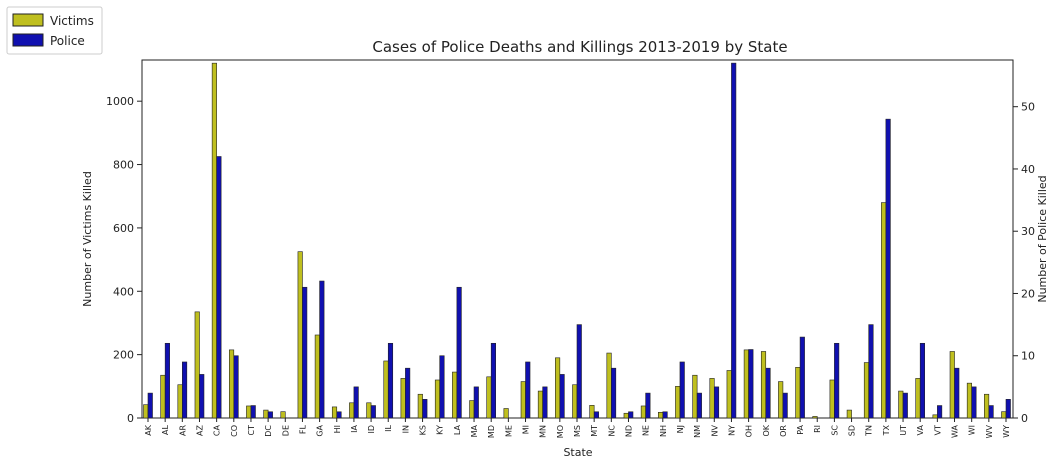 Image resolution: width=1051 pixels, height=461 pixels. What do you see at coordinates (901, 404) in the screenshot?
I see `bar-victims-ut` at bounding box center [901, 404].